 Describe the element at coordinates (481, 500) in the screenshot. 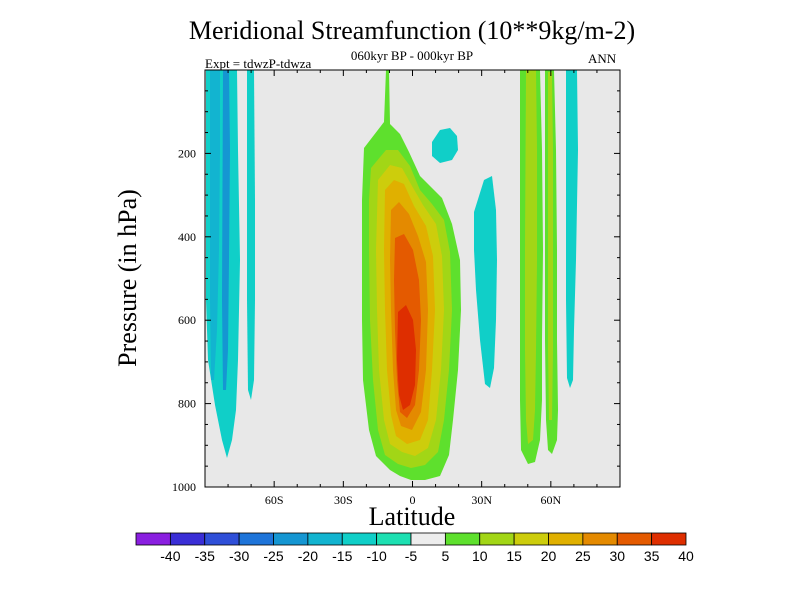

I see `x-tick-label: 30N` at that location.